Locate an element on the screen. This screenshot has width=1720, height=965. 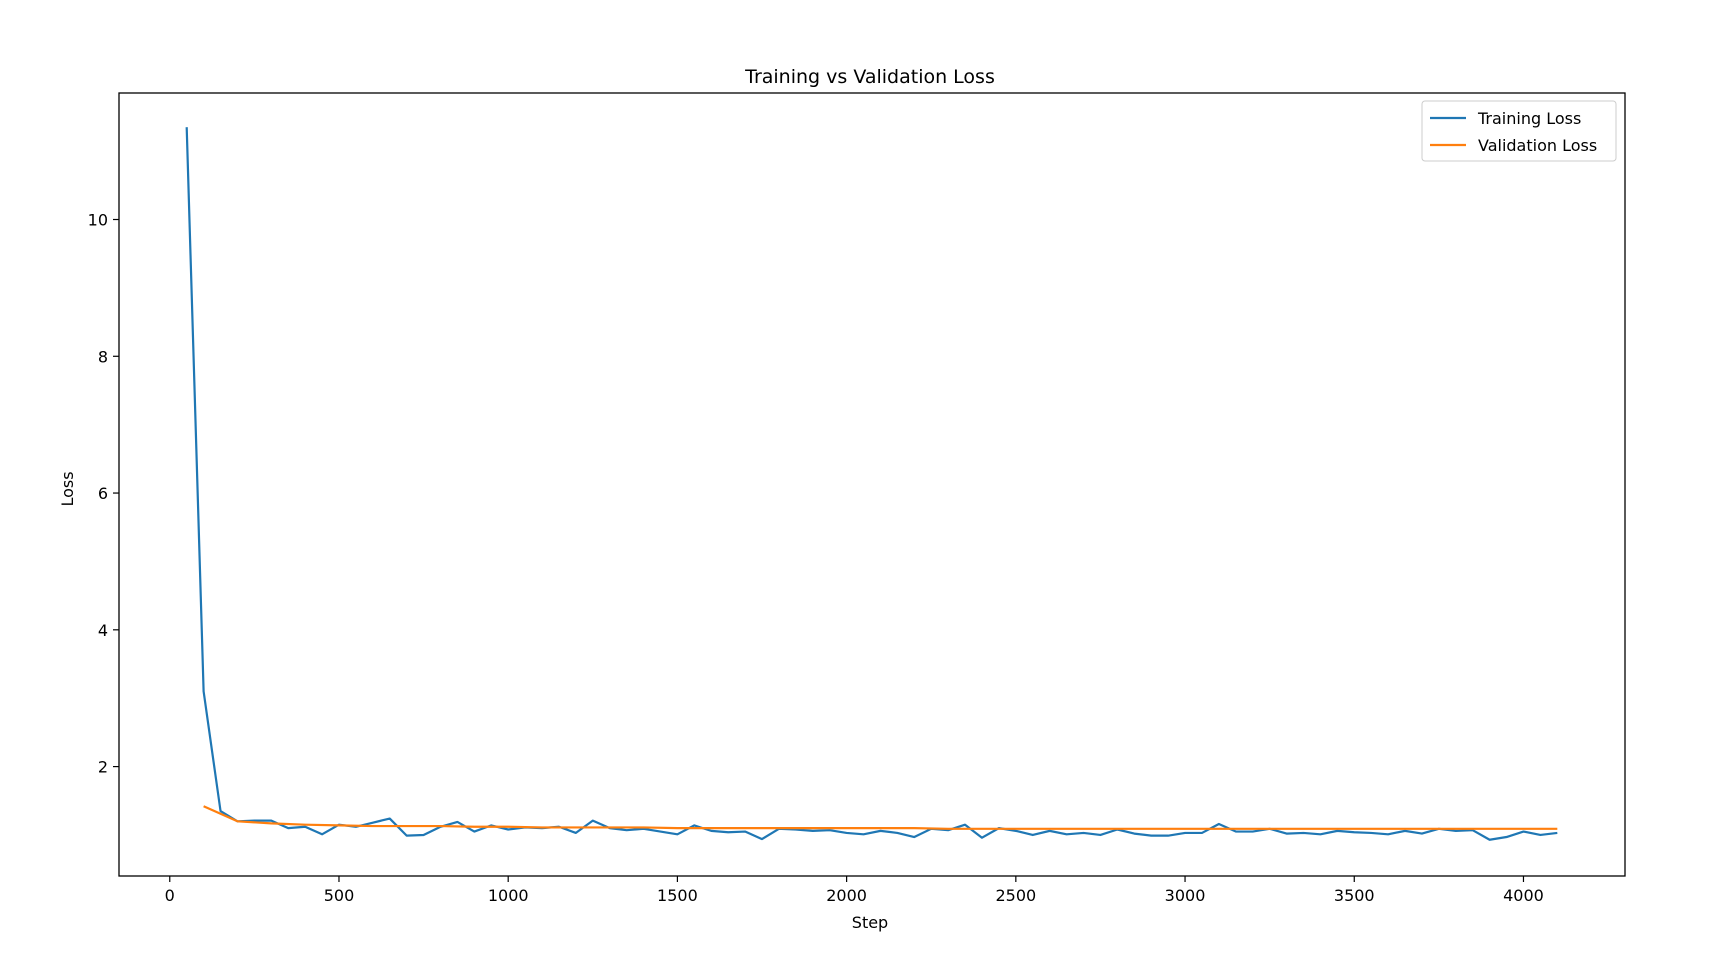
y-axis: 2 4 6 8 10 is located at coordinates (103, 494).